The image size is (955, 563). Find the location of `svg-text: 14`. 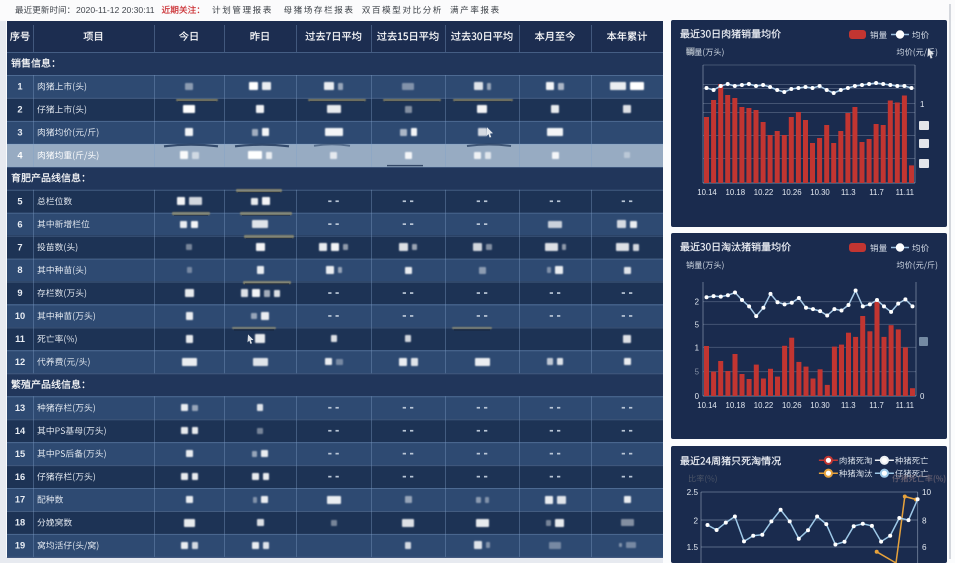

svg-text: 14 is located at coordinates (20, 431).